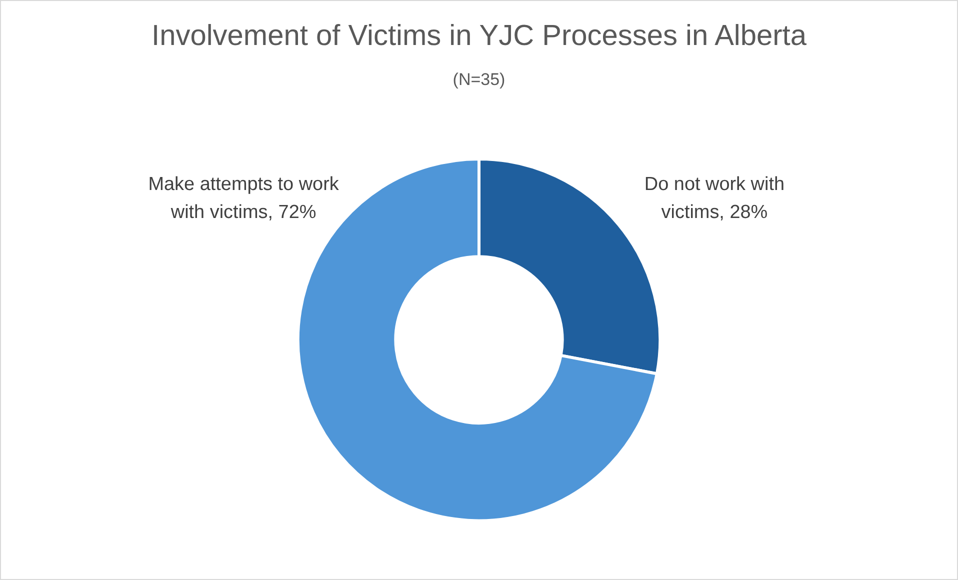  I want to click on slice-label: Do not work with victims, 28%, so click(714, 198).